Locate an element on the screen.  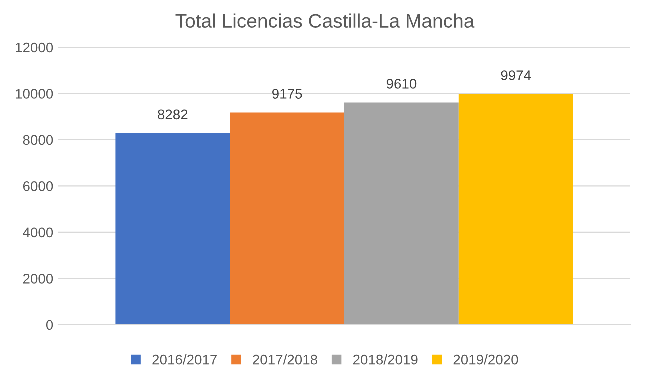
y-tick-label: 10000 is located at coordinates (35, 94).